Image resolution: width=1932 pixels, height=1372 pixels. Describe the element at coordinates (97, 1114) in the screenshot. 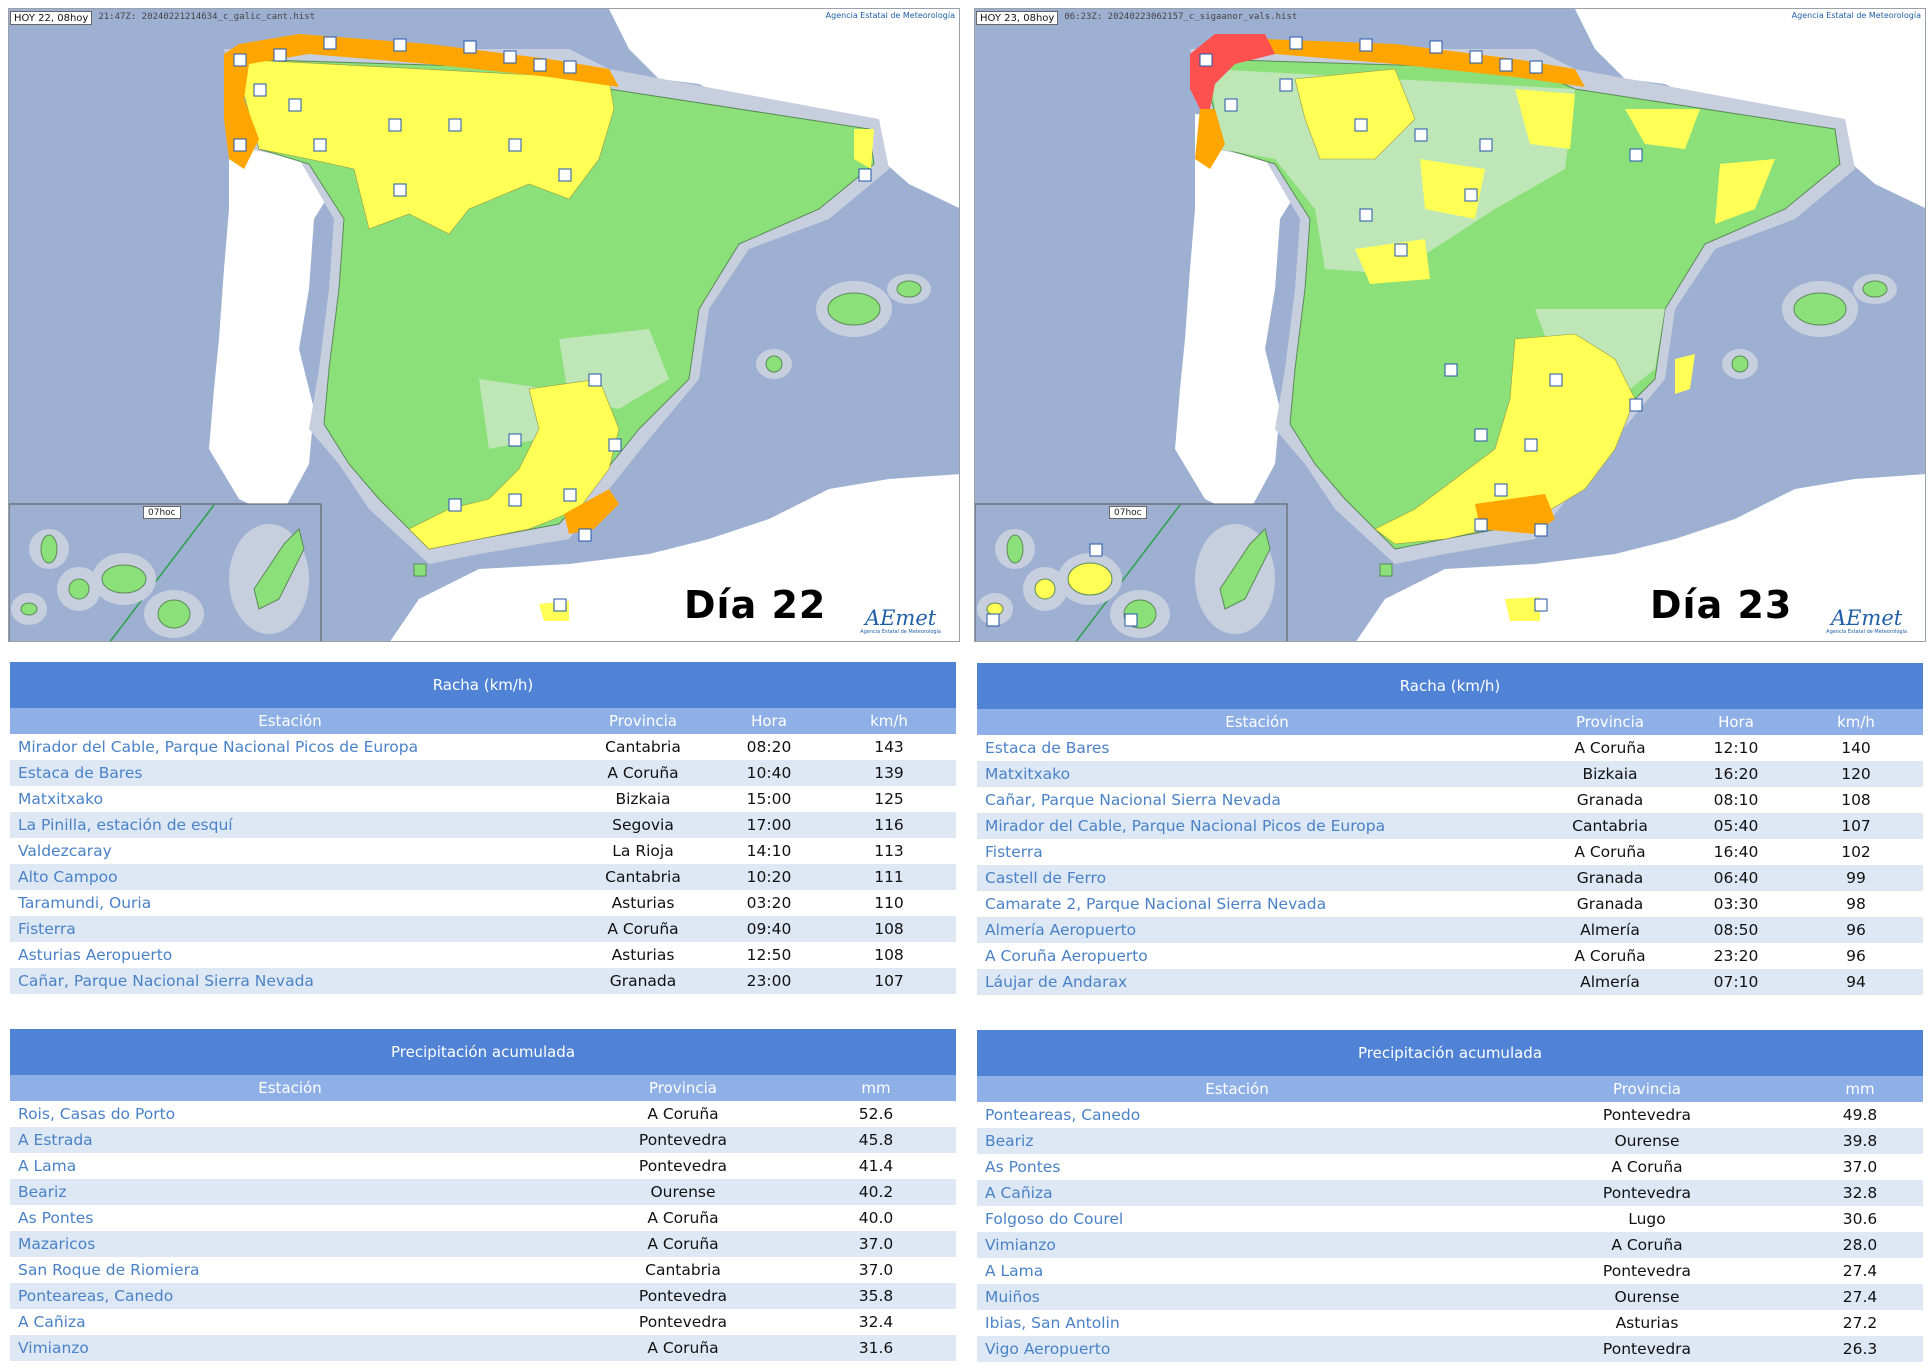

I see `station-name: Rois, Casas do Porto` at that location.